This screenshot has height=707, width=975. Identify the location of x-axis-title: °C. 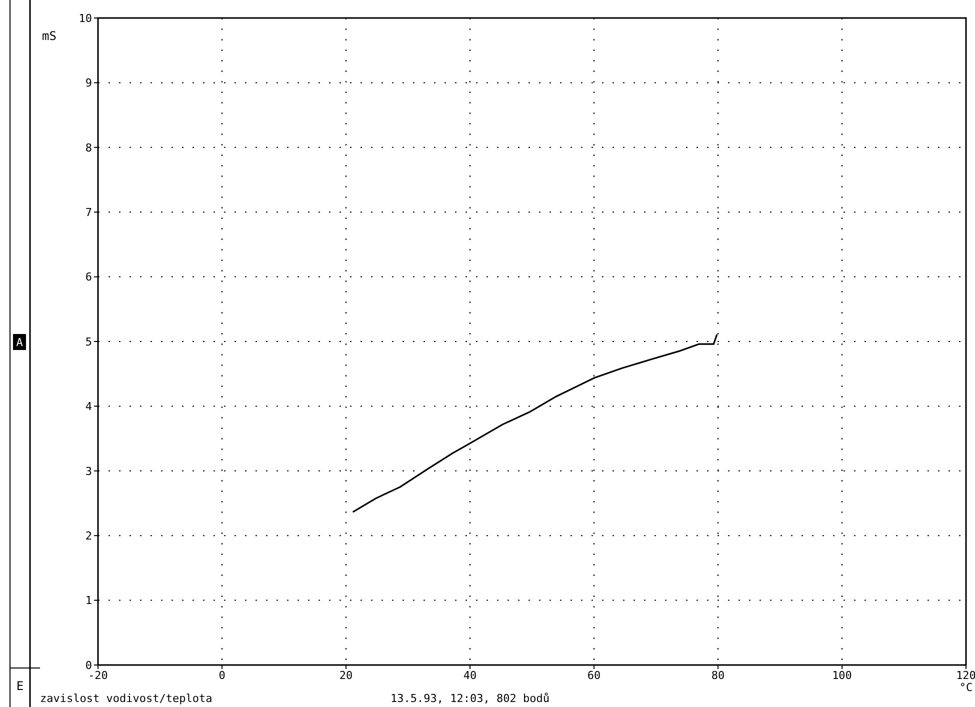
(966, 687).